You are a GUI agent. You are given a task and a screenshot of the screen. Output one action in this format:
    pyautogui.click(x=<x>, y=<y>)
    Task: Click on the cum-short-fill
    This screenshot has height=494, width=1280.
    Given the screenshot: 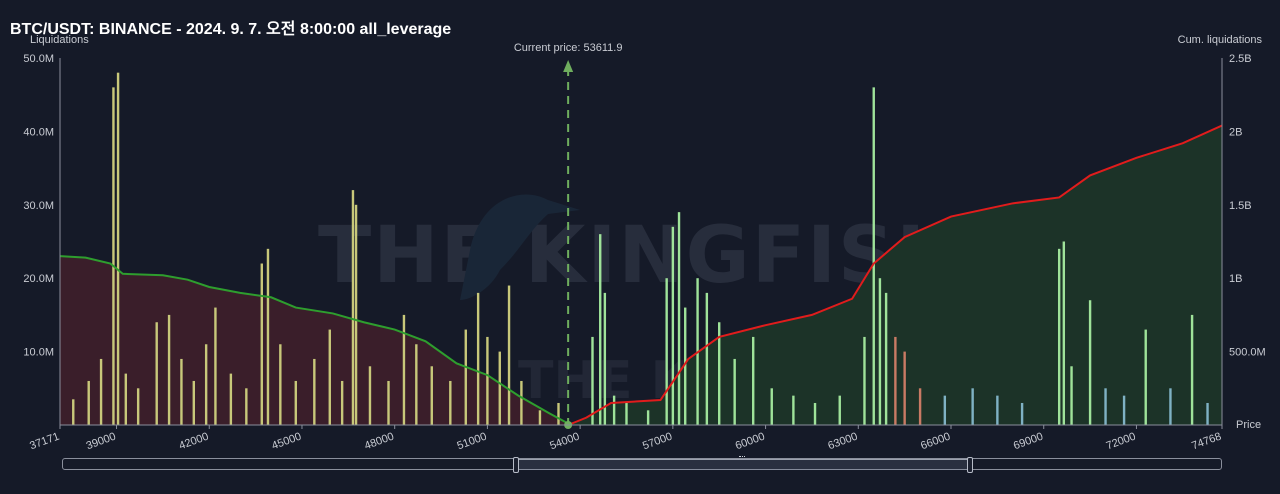 What is the action you would take?
    pyautogui.click(x=314, y=340)
    